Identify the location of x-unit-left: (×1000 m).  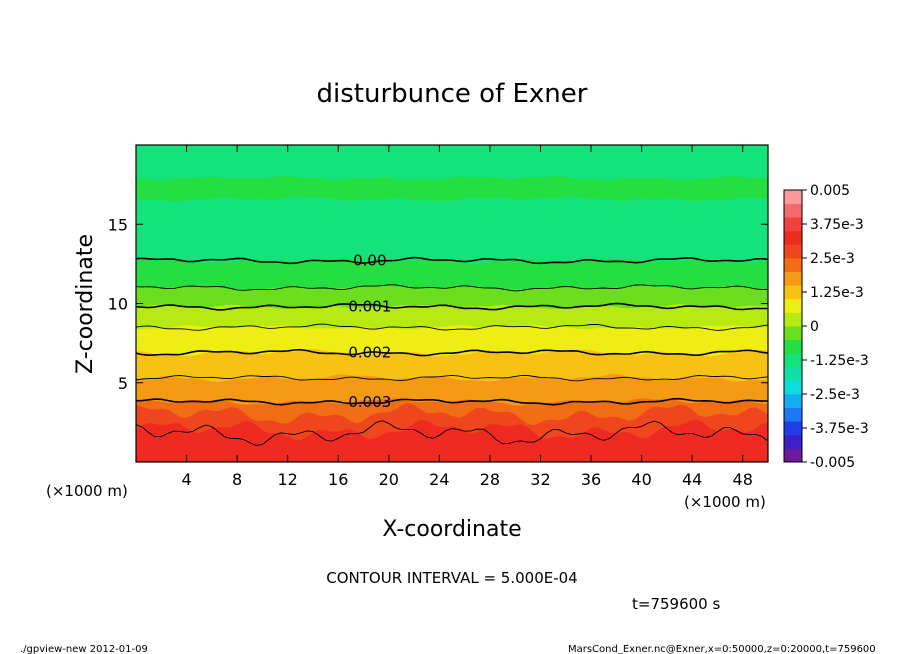
(87, 491).